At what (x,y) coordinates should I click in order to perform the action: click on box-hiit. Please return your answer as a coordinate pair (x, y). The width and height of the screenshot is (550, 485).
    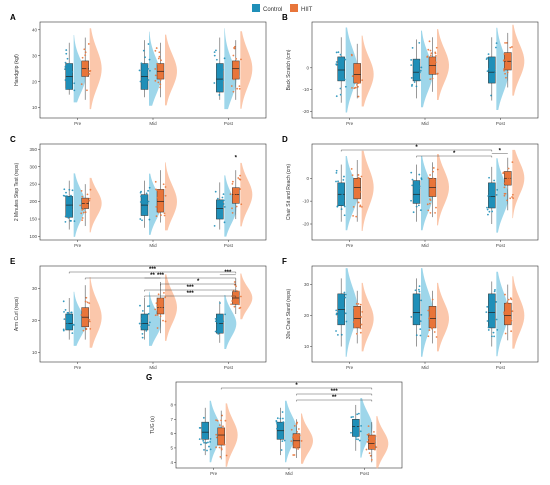
    Looking at the image, I should click on (221, 436).